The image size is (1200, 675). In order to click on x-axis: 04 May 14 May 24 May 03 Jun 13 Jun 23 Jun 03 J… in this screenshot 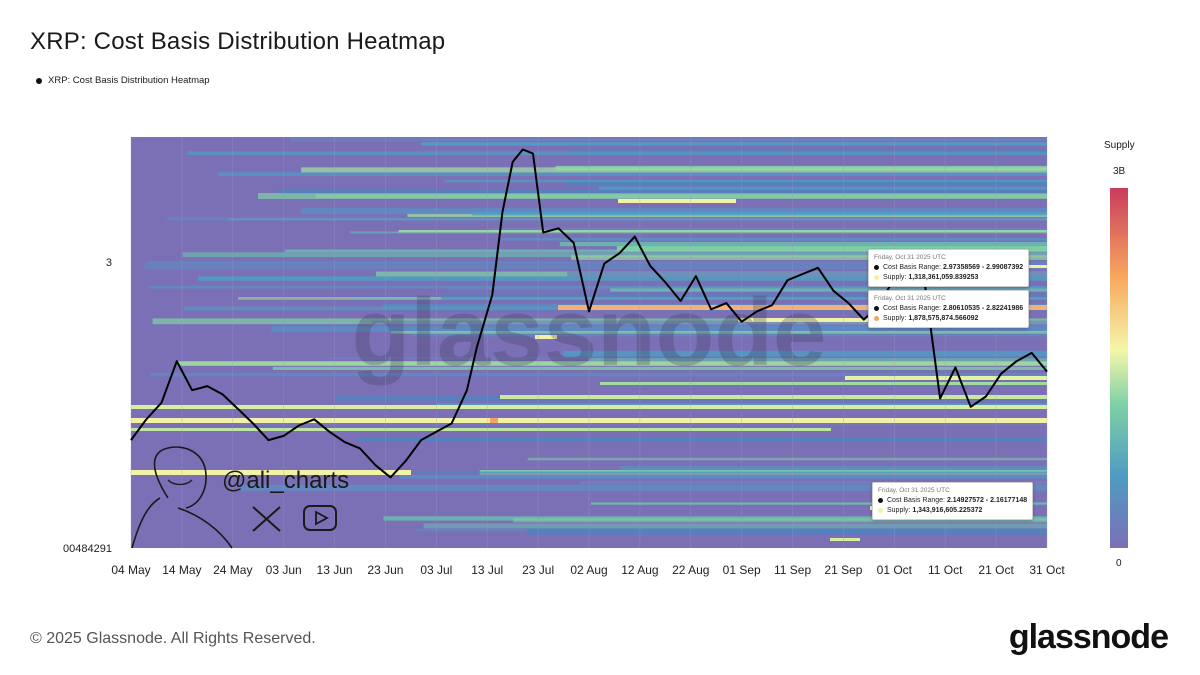, I will do `click(588, 570)`.